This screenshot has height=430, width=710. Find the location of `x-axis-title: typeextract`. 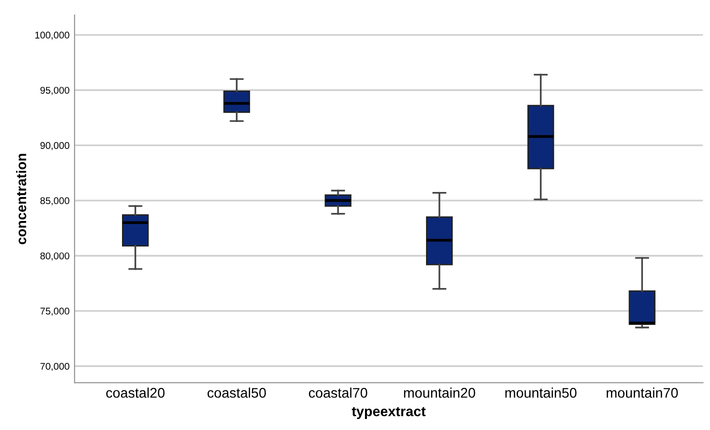

x-axis-title: typeextract is located at coordinates (389, 413).